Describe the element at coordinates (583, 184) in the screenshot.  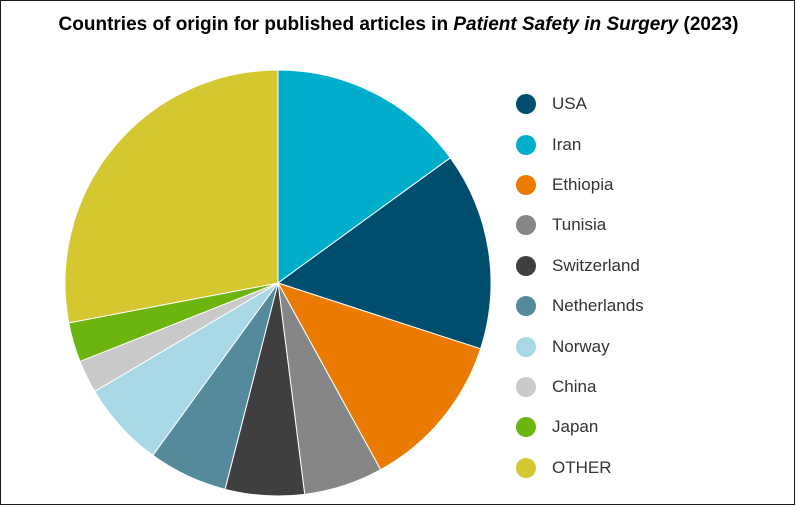
I see `legend-label: Ethiopia` at that location.